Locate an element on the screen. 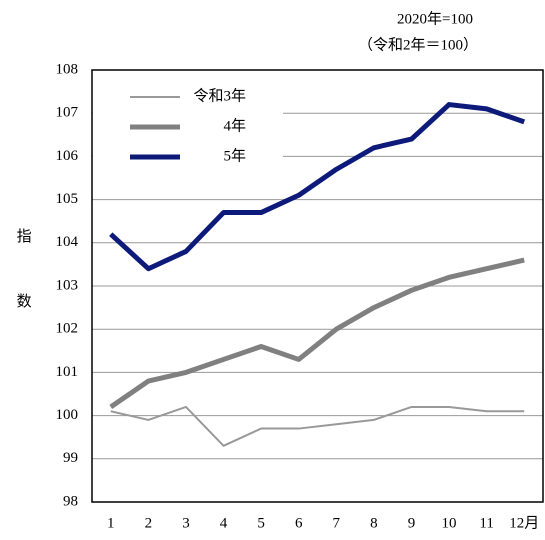  x-tick-label: 5 is located at coordinates (261, 523).